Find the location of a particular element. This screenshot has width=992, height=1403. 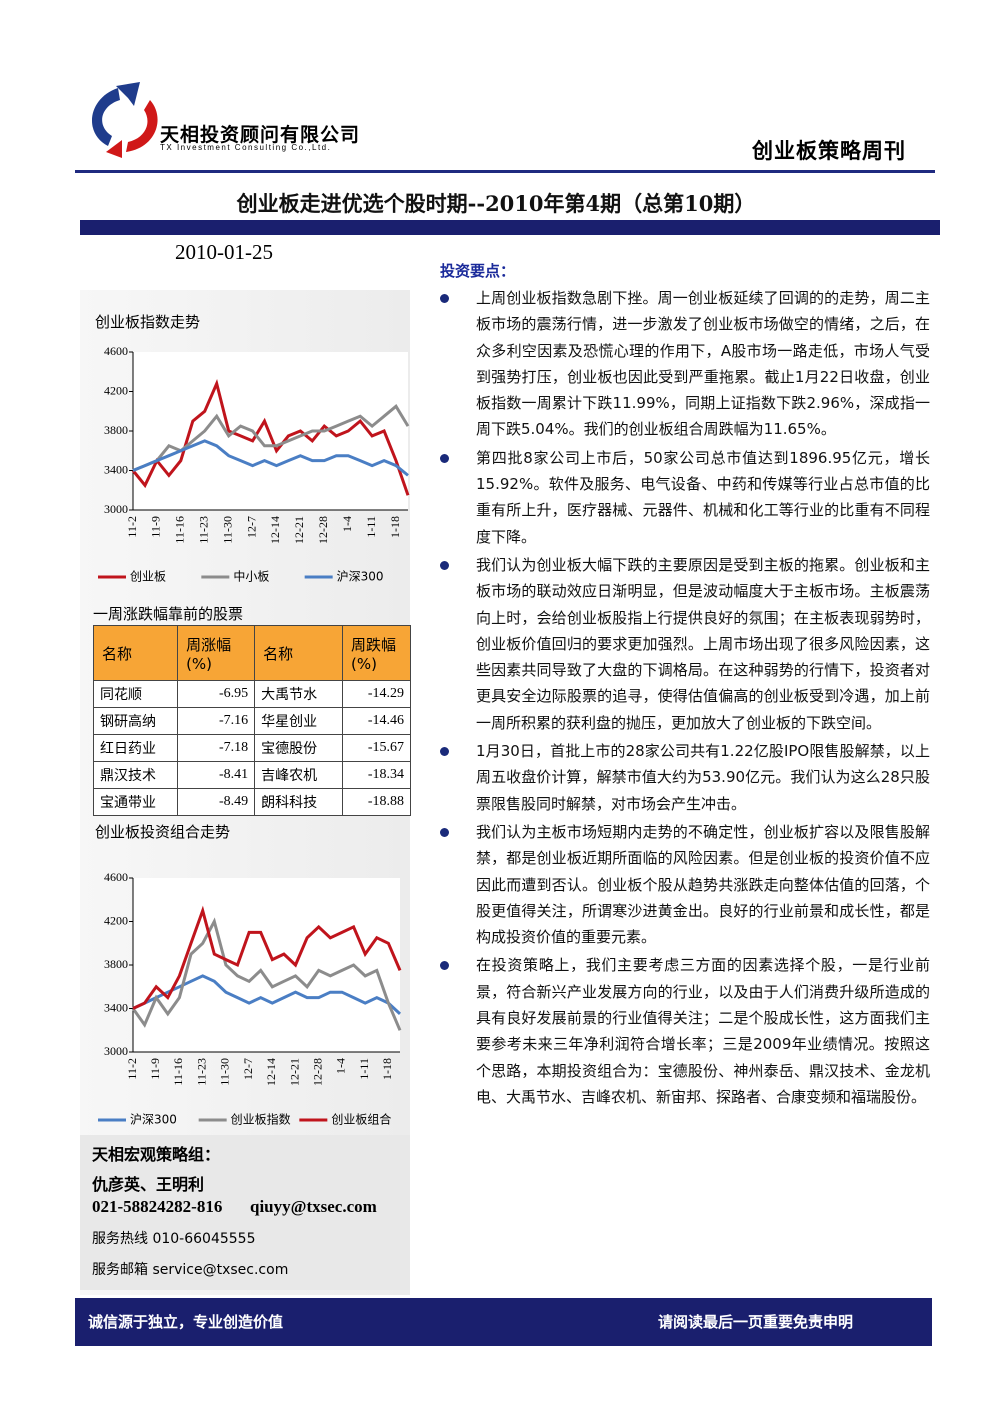

table-cell: -14.46 is located at coordinates (376, 721).